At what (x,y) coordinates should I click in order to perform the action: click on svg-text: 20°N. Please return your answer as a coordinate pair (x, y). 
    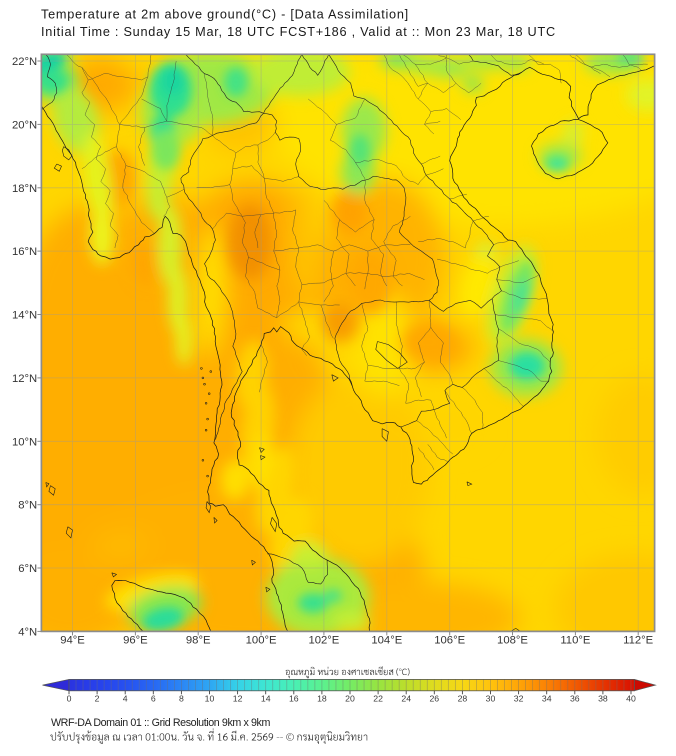
    Looking at the image, I should click on (24, 125).